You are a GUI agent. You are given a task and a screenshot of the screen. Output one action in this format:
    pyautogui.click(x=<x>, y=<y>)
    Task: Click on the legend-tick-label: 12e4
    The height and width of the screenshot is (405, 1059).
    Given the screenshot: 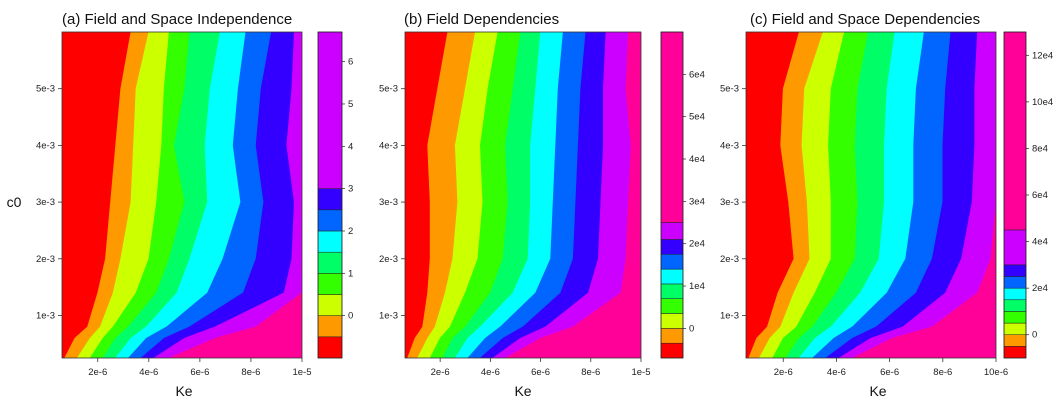 What is the action you would take?
    pyautogui.click(x=1042, y=55)
    